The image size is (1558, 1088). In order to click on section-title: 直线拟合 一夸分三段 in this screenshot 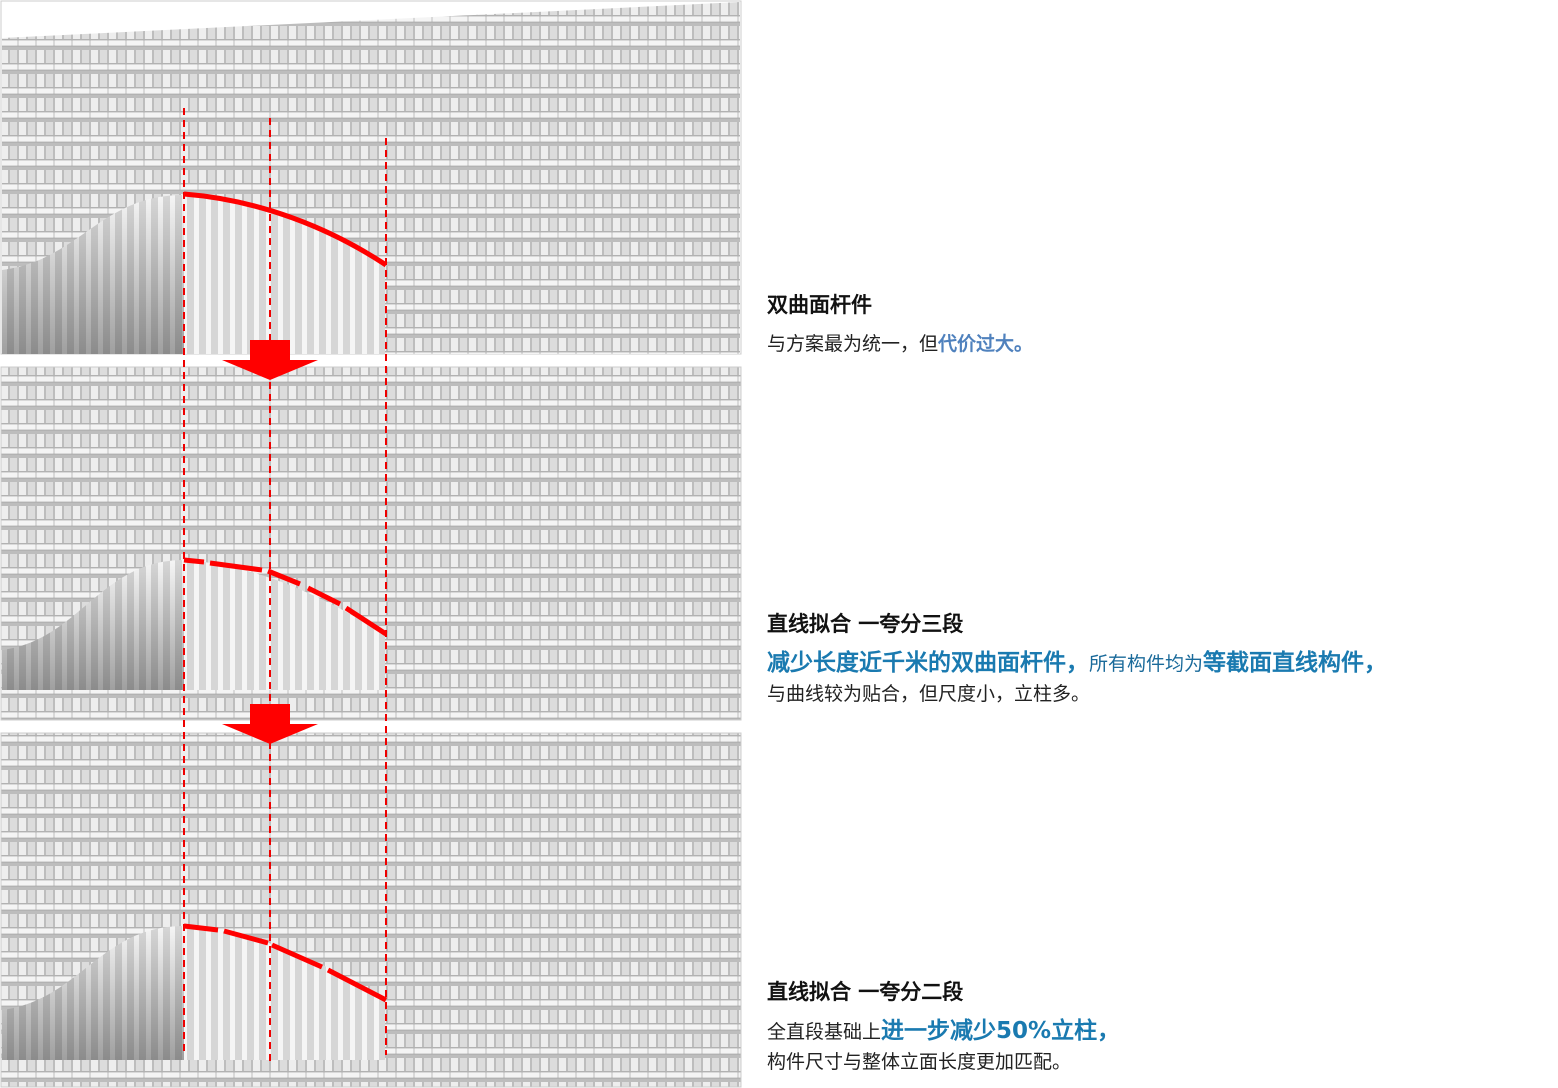, I will do `click(865, 624)`.